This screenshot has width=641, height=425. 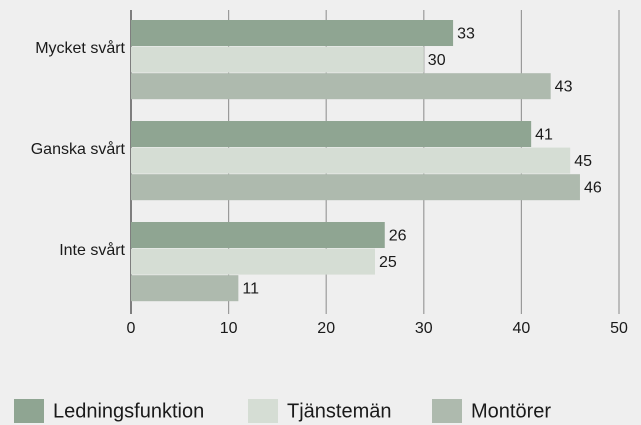 What do you see at coordinates (128, 411) in the screenshot?
I see `legend-label: Ledningsfunktion` at bounding box center [128, 411].